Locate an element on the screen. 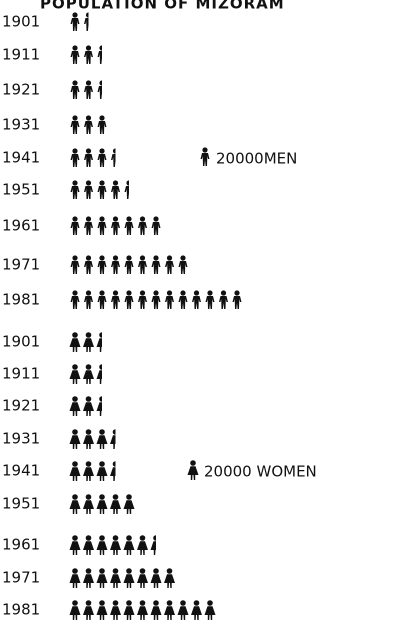  legend-label: 20000MEN is located at coordinates (256, 159).